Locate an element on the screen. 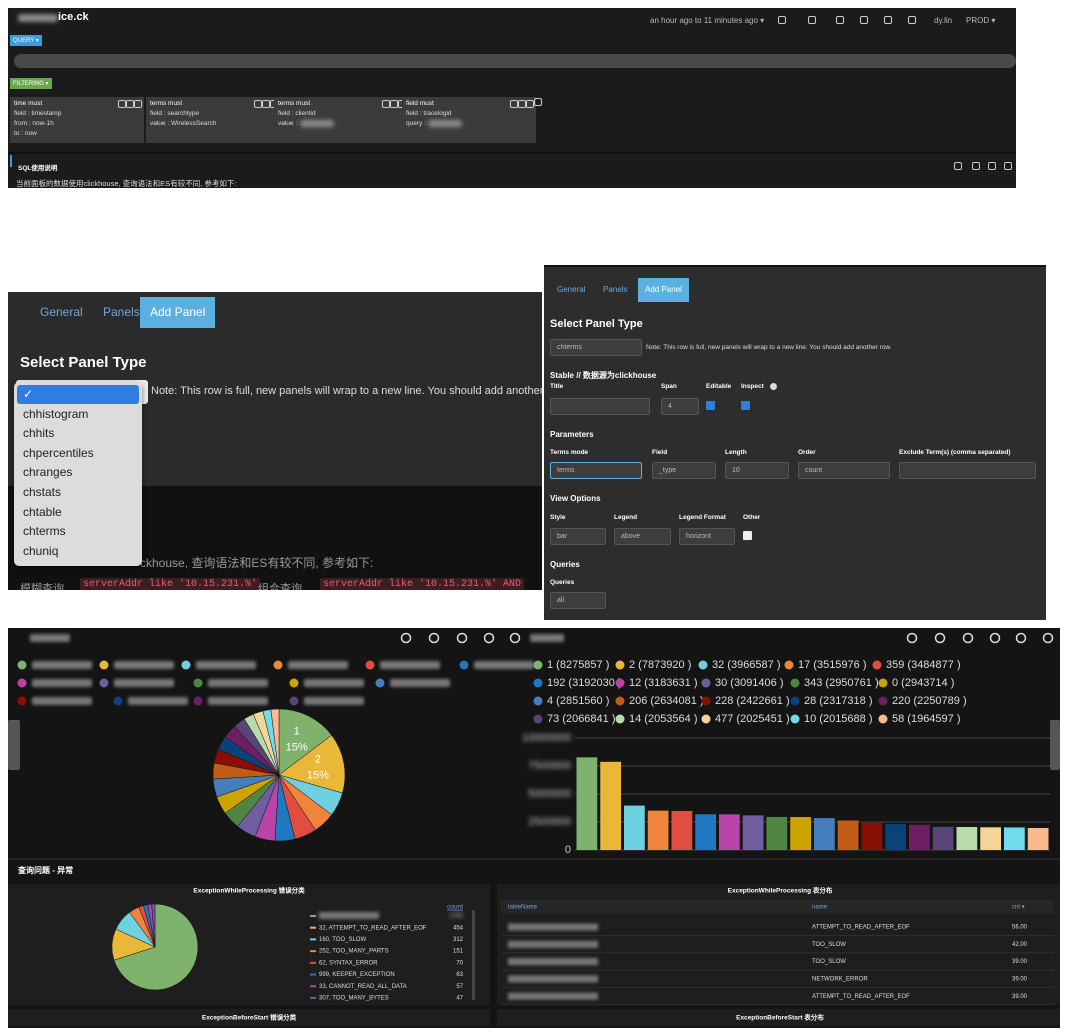 This screenshot has width=1076, height=1034. filter-line: value : WirelessSearch is located at coordinates (183, 123).